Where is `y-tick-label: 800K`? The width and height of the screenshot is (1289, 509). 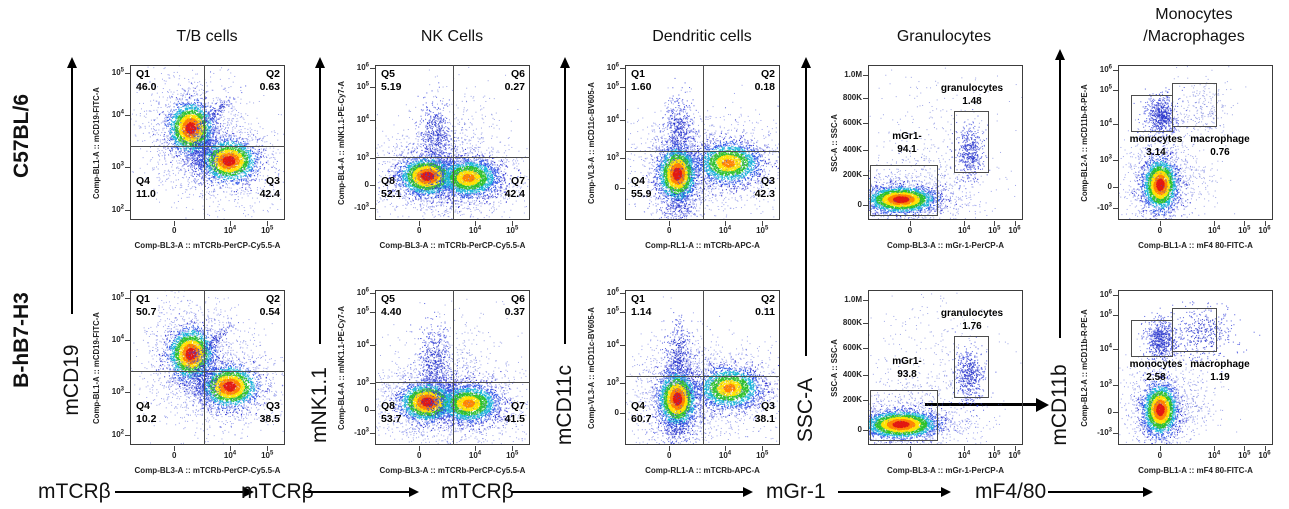 y-tick-label: 800K is located at coordinates (852, 322).